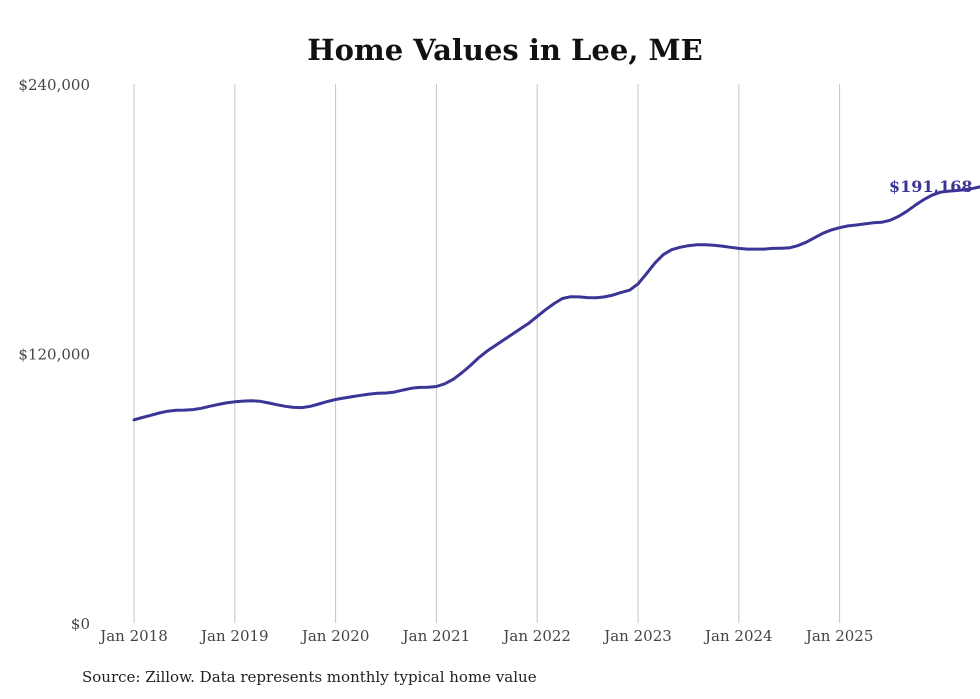 Image resolution: width=980 pixels, height=699 pixels. What do you see at coordinates (931, 186) in the screenshot?
I see `latest-value-label: $191,168` at bounding box center [931, 186].